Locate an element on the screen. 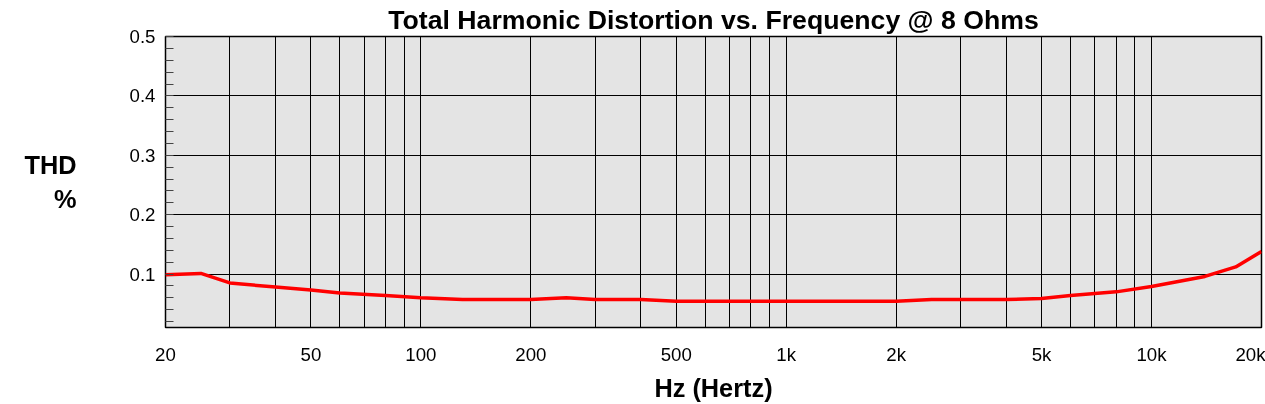  chart-title: Total Harmonic Distortion vs. Frequency @ 8 Ohms is located at coordinates (713, 19).